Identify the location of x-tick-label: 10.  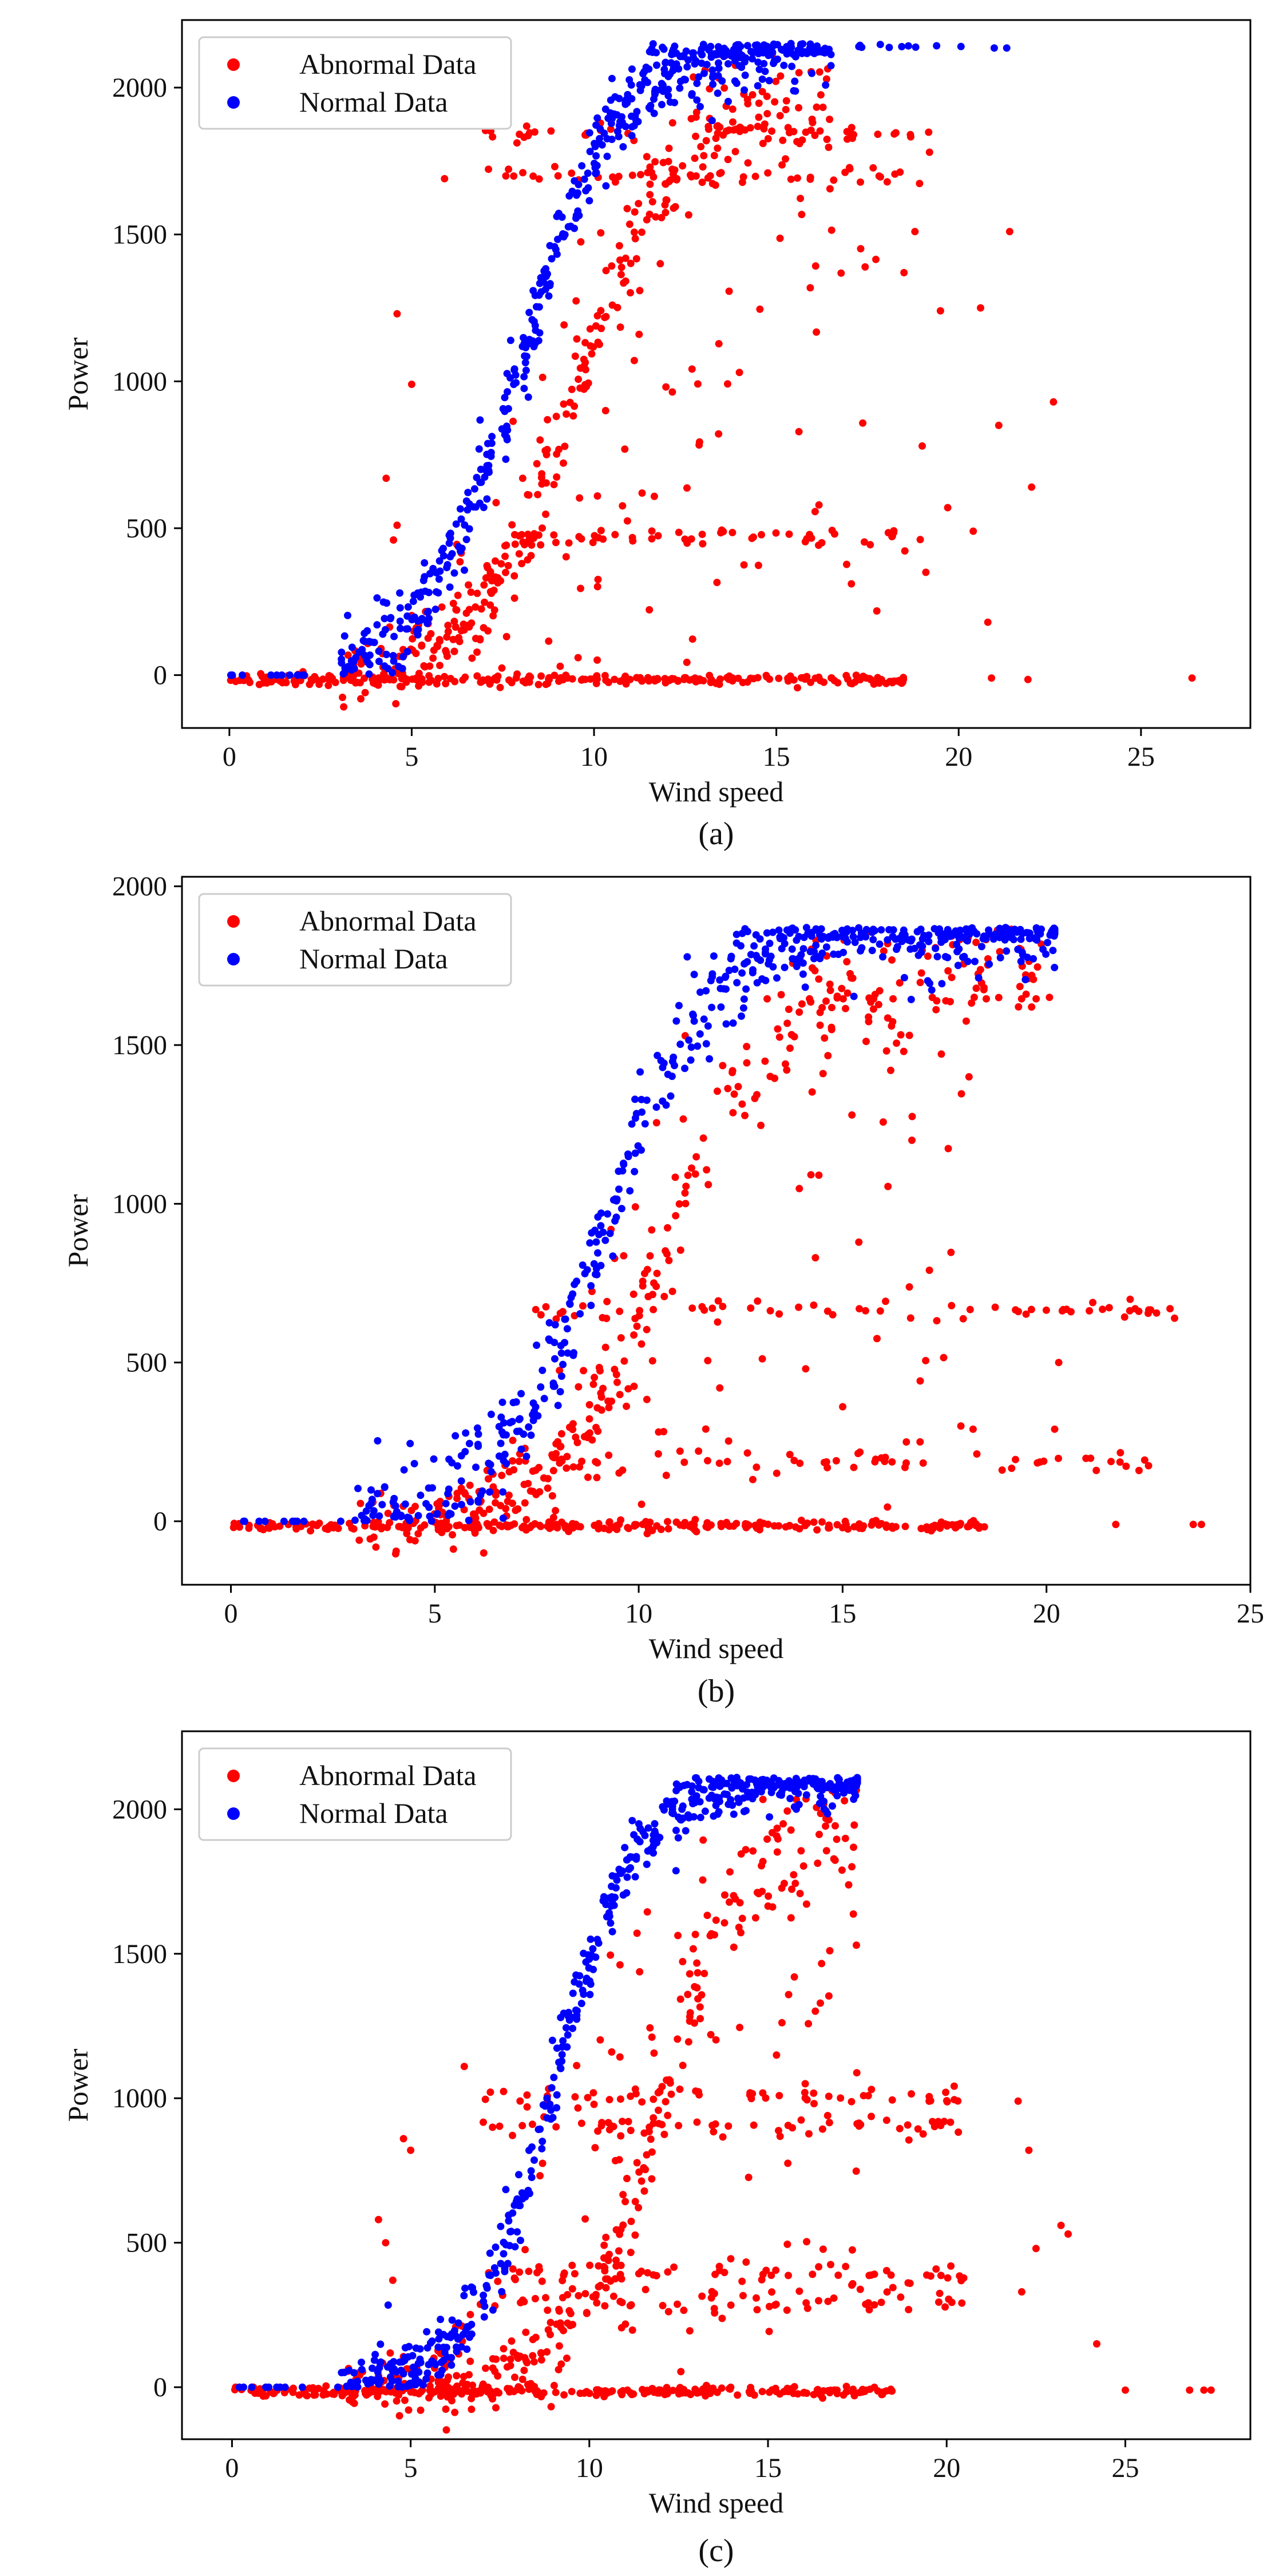
(594, 757).